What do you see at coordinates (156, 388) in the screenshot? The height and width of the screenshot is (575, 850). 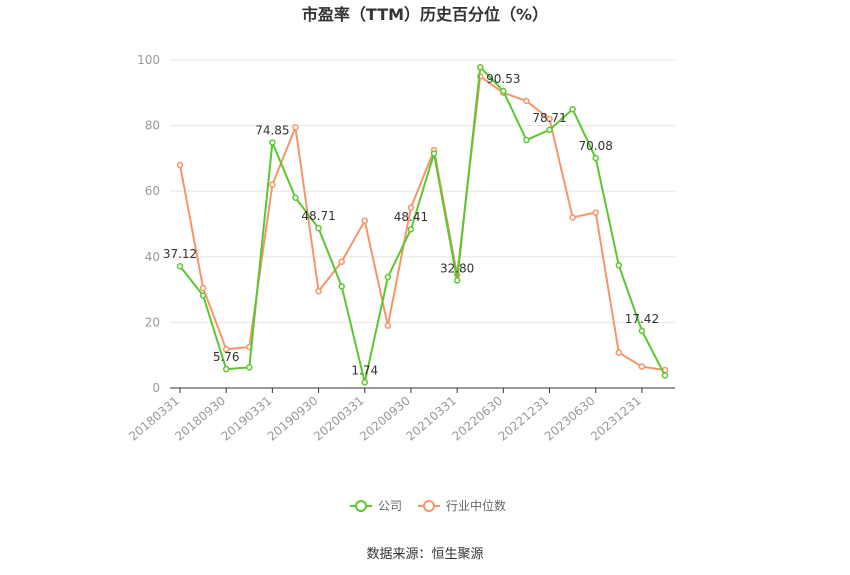 I see `y-tick-label: 0` at bounding box center [156, 388].